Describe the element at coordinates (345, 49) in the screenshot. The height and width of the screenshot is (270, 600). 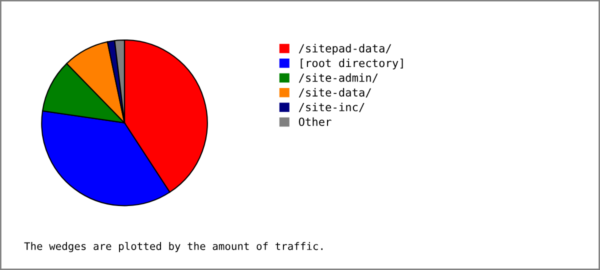
I see `legend-label: /sitepad-data/` at that location.